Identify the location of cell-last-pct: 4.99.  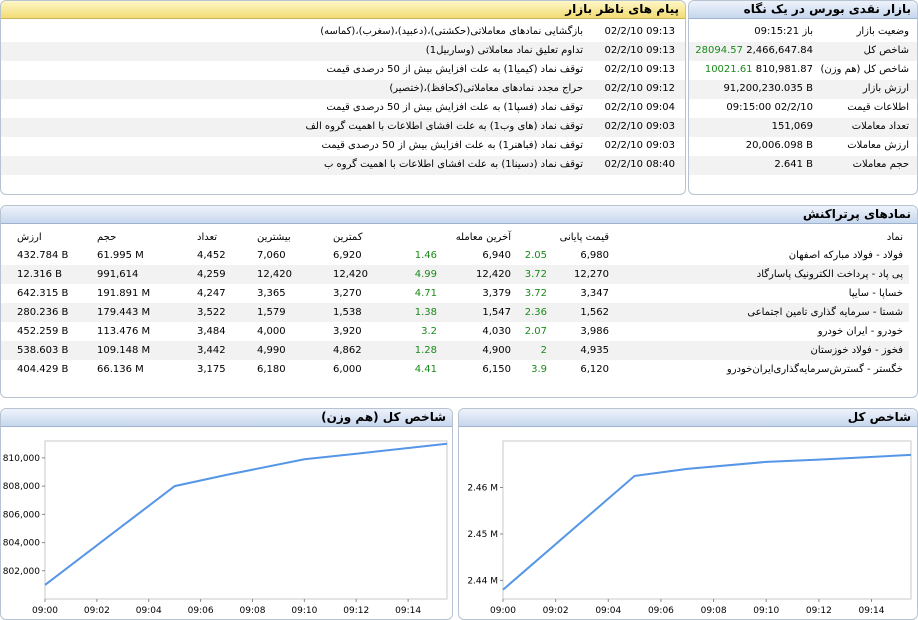
(416, 274).